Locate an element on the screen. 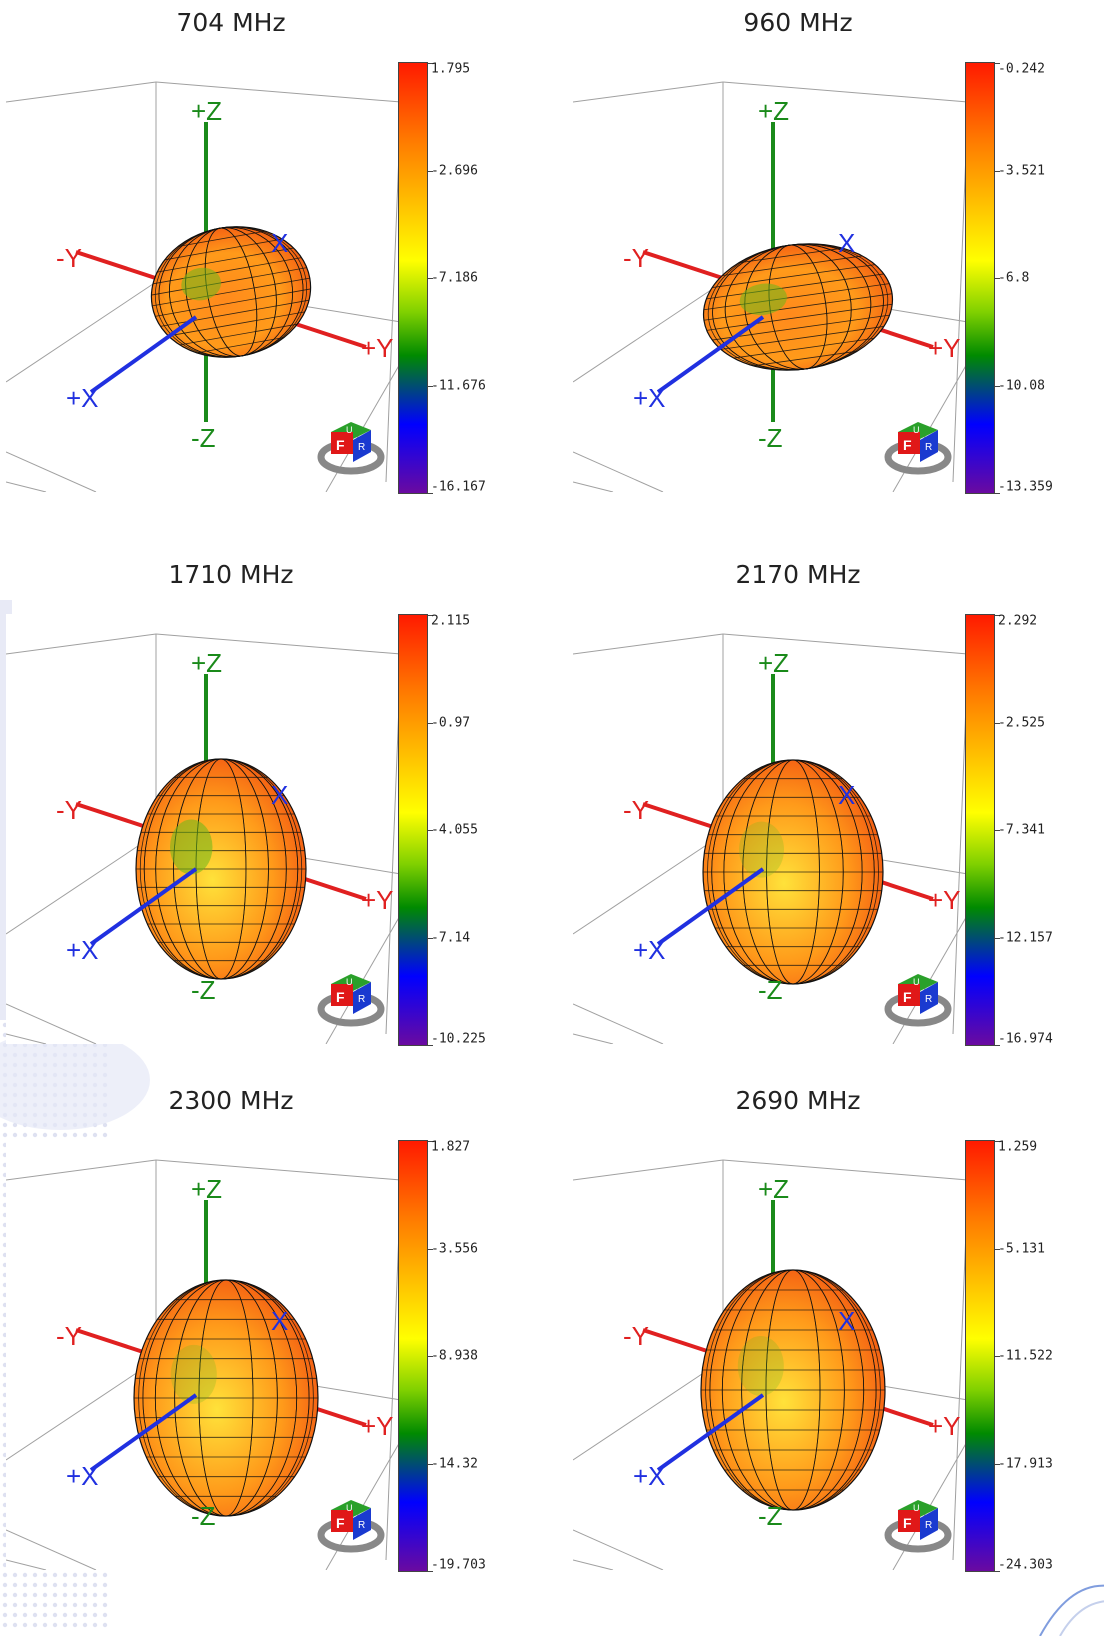  colorbar-tick-label: -5.131 is located at coordinates (1021, 1248).